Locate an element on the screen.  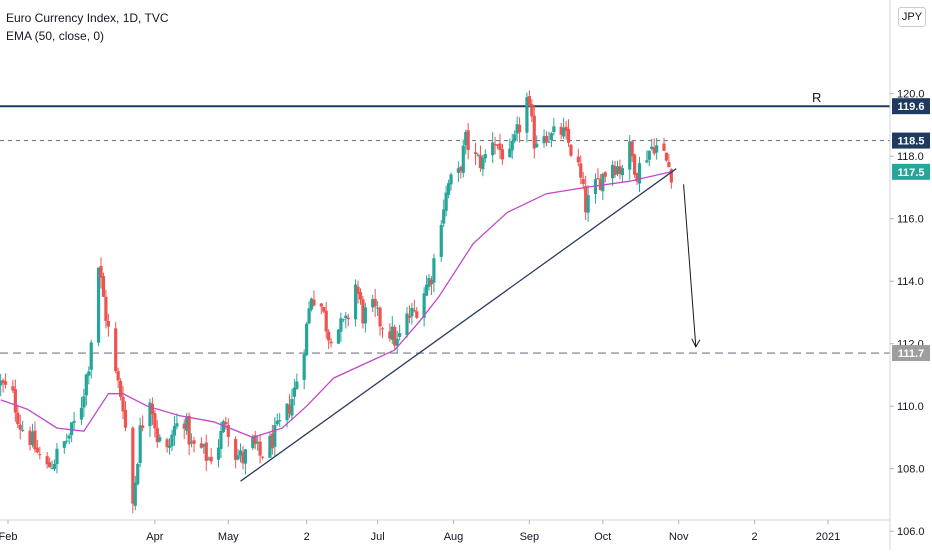
level-price-tag: 119.6 is located at coordinates (911, 107).